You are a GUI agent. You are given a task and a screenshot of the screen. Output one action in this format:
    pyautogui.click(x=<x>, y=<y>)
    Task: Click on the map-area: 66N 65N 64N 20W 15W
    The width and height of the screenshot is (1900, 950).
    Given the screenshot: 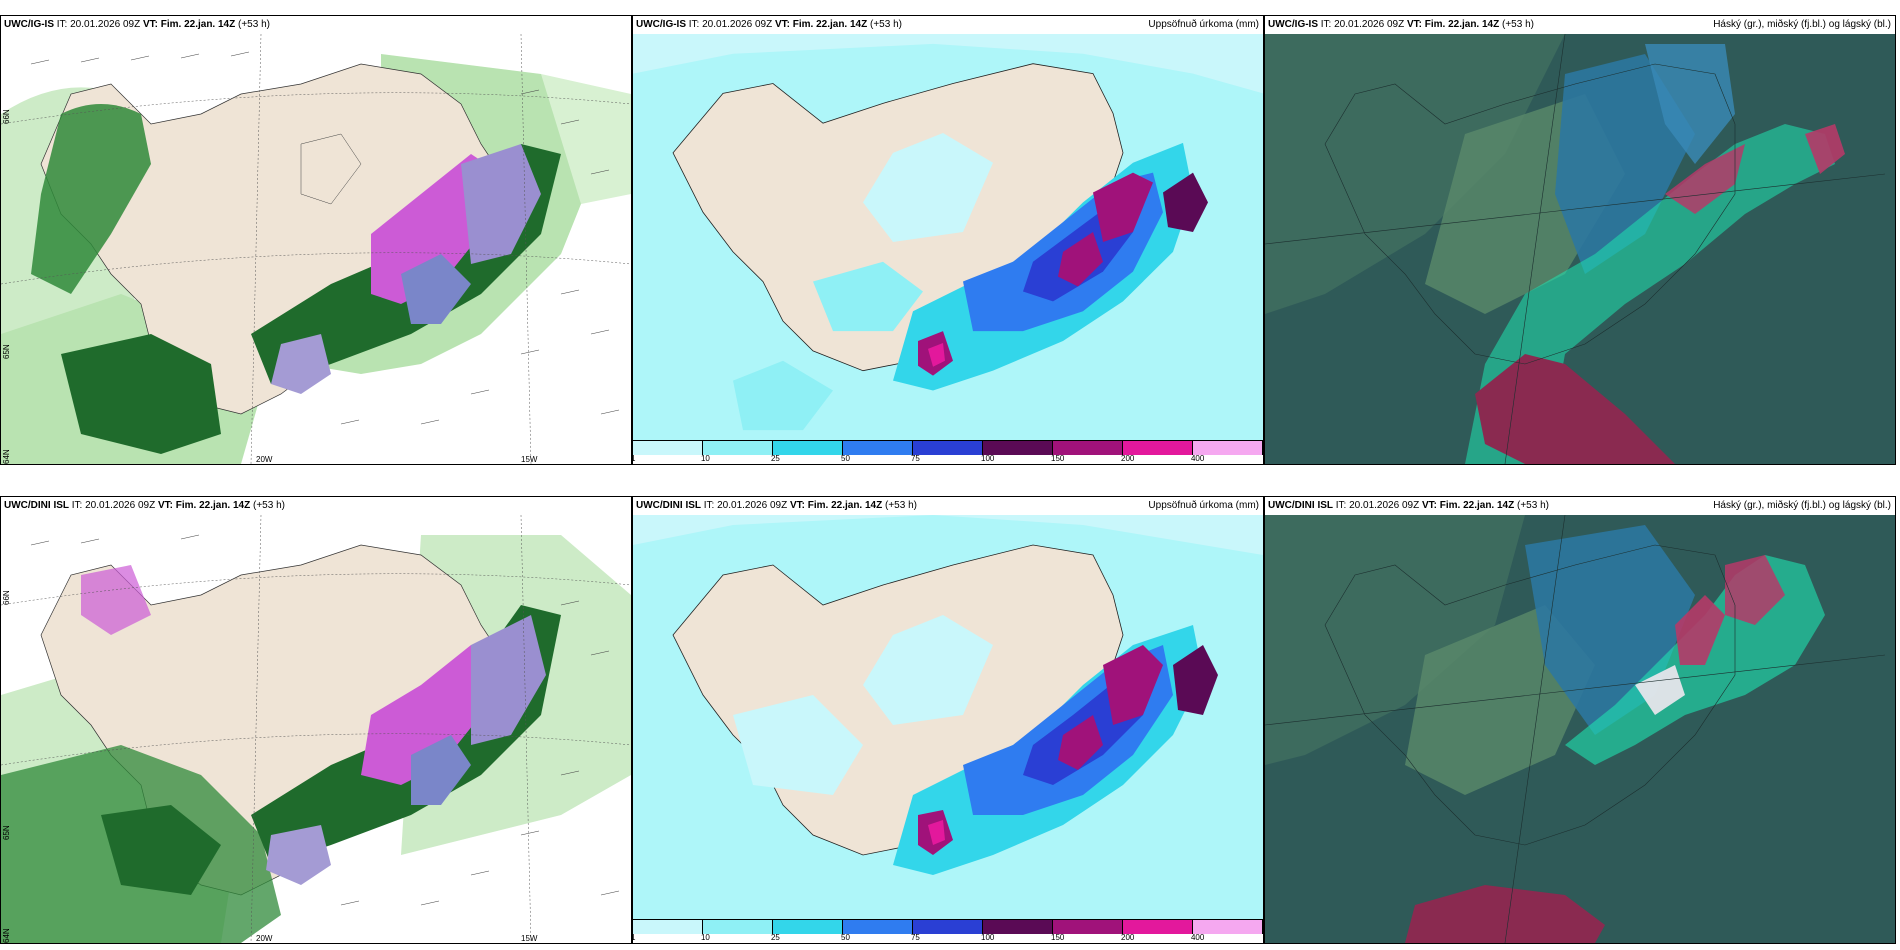 What is the action you would take?
    pyautogui.click(x=316, y=729)
    